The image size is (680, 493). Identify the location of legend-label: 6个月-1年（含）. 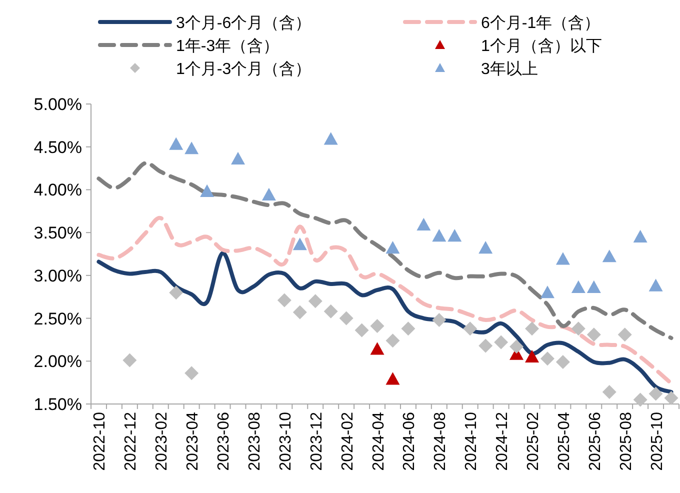
(540, 23).